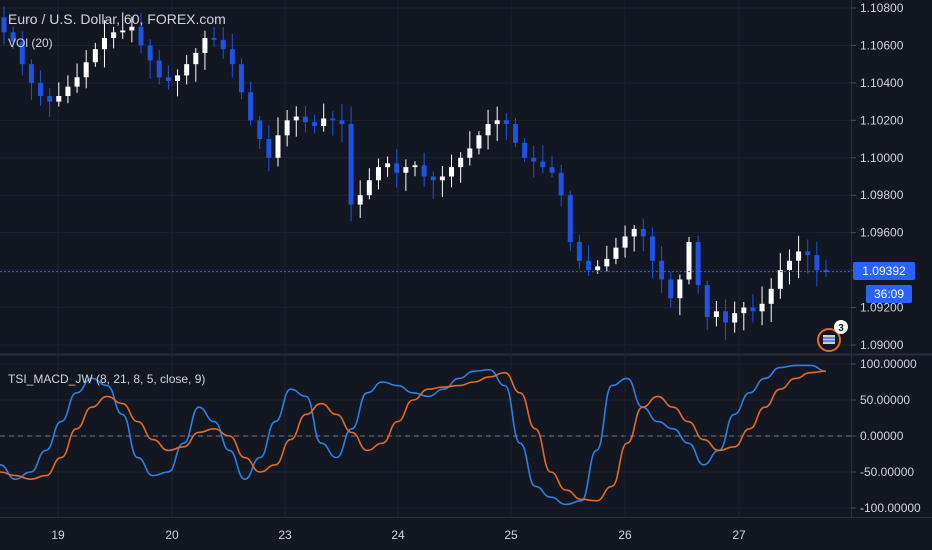 The image size is (932, 550). Describe the element at coordinates (888, 364) in the screenshot. I see `osc-tick-label: 100.00000` at that location.